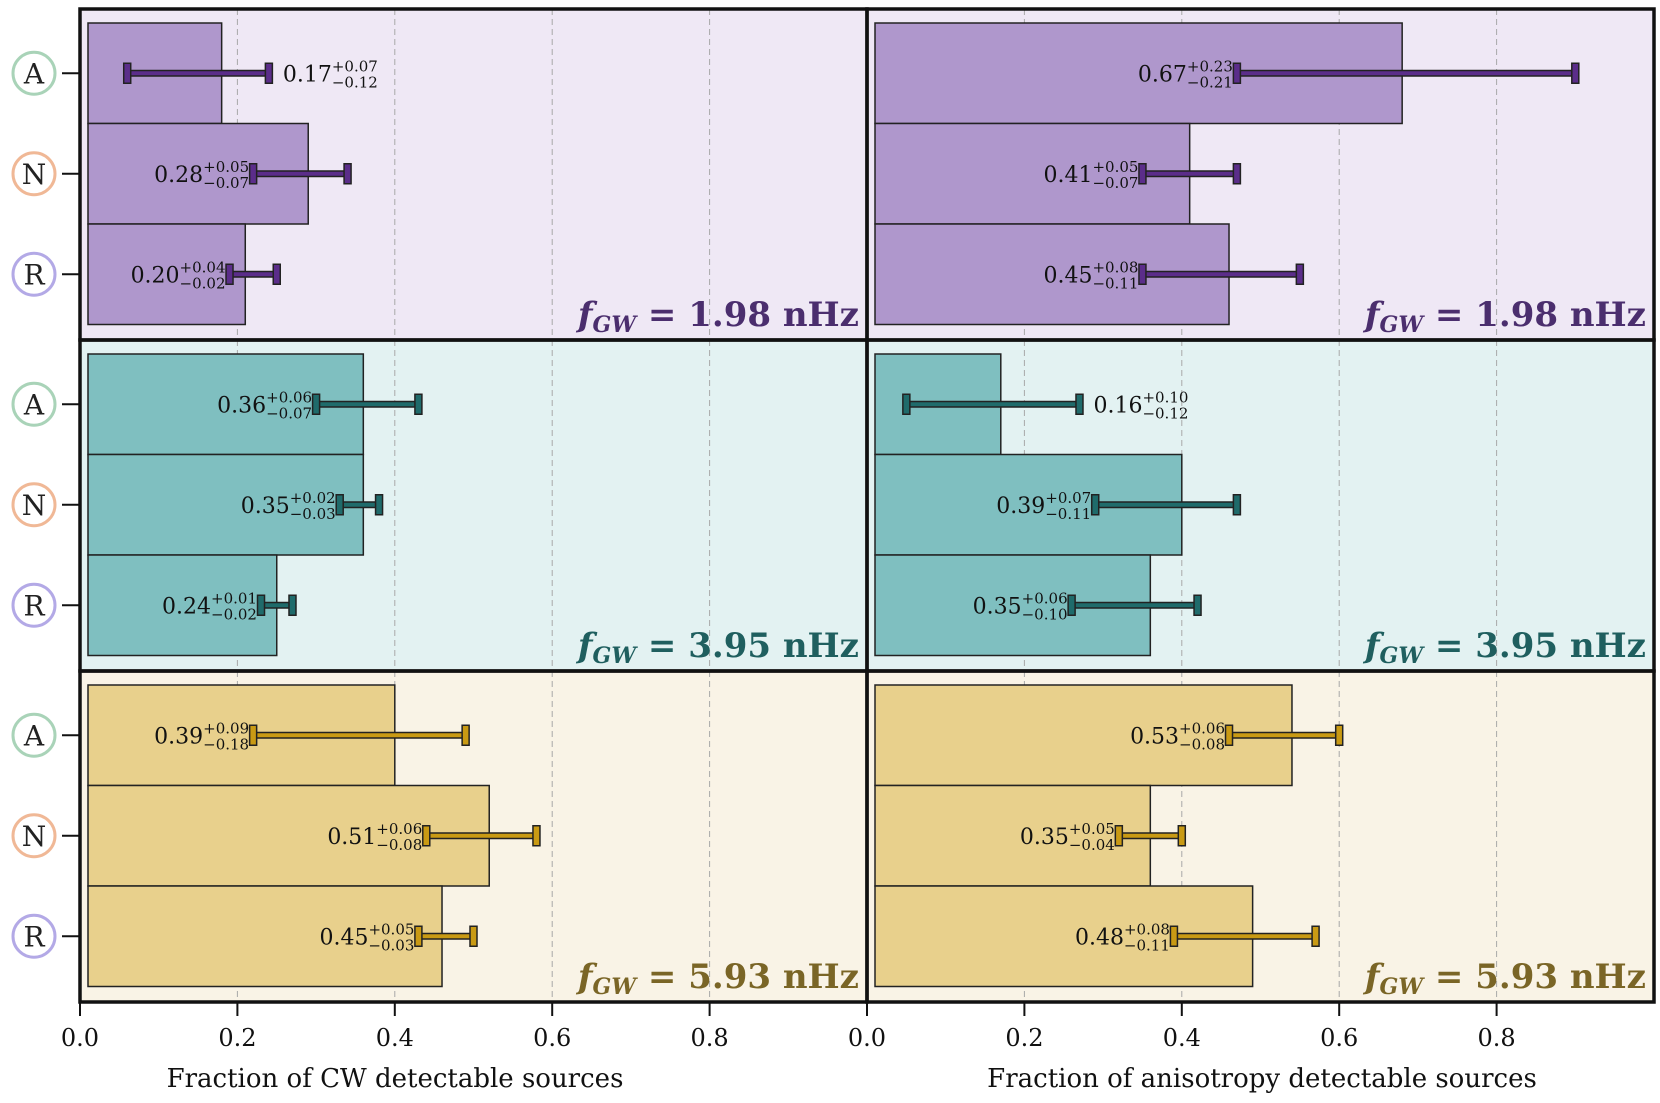 The height and width of the screenshot is (1103, 1660). I want to click on value-main: 0.35, so click(265, 506).